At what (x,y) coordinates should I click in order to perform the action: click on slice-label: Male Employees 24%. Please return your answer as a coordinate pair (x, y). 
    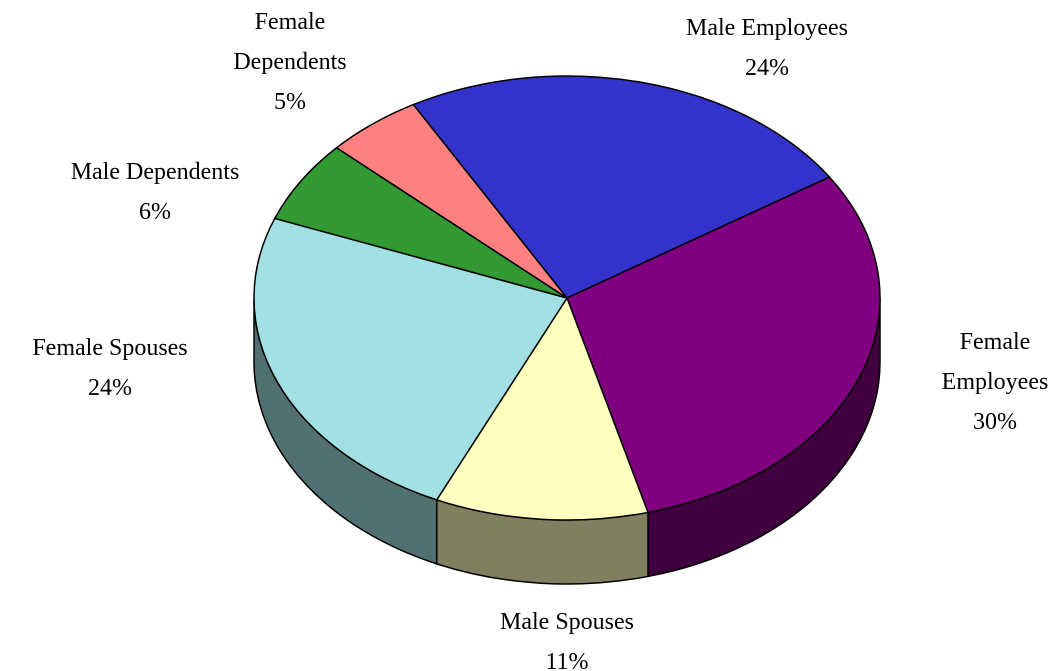
    Looking at the image, I should click on (767, 48).